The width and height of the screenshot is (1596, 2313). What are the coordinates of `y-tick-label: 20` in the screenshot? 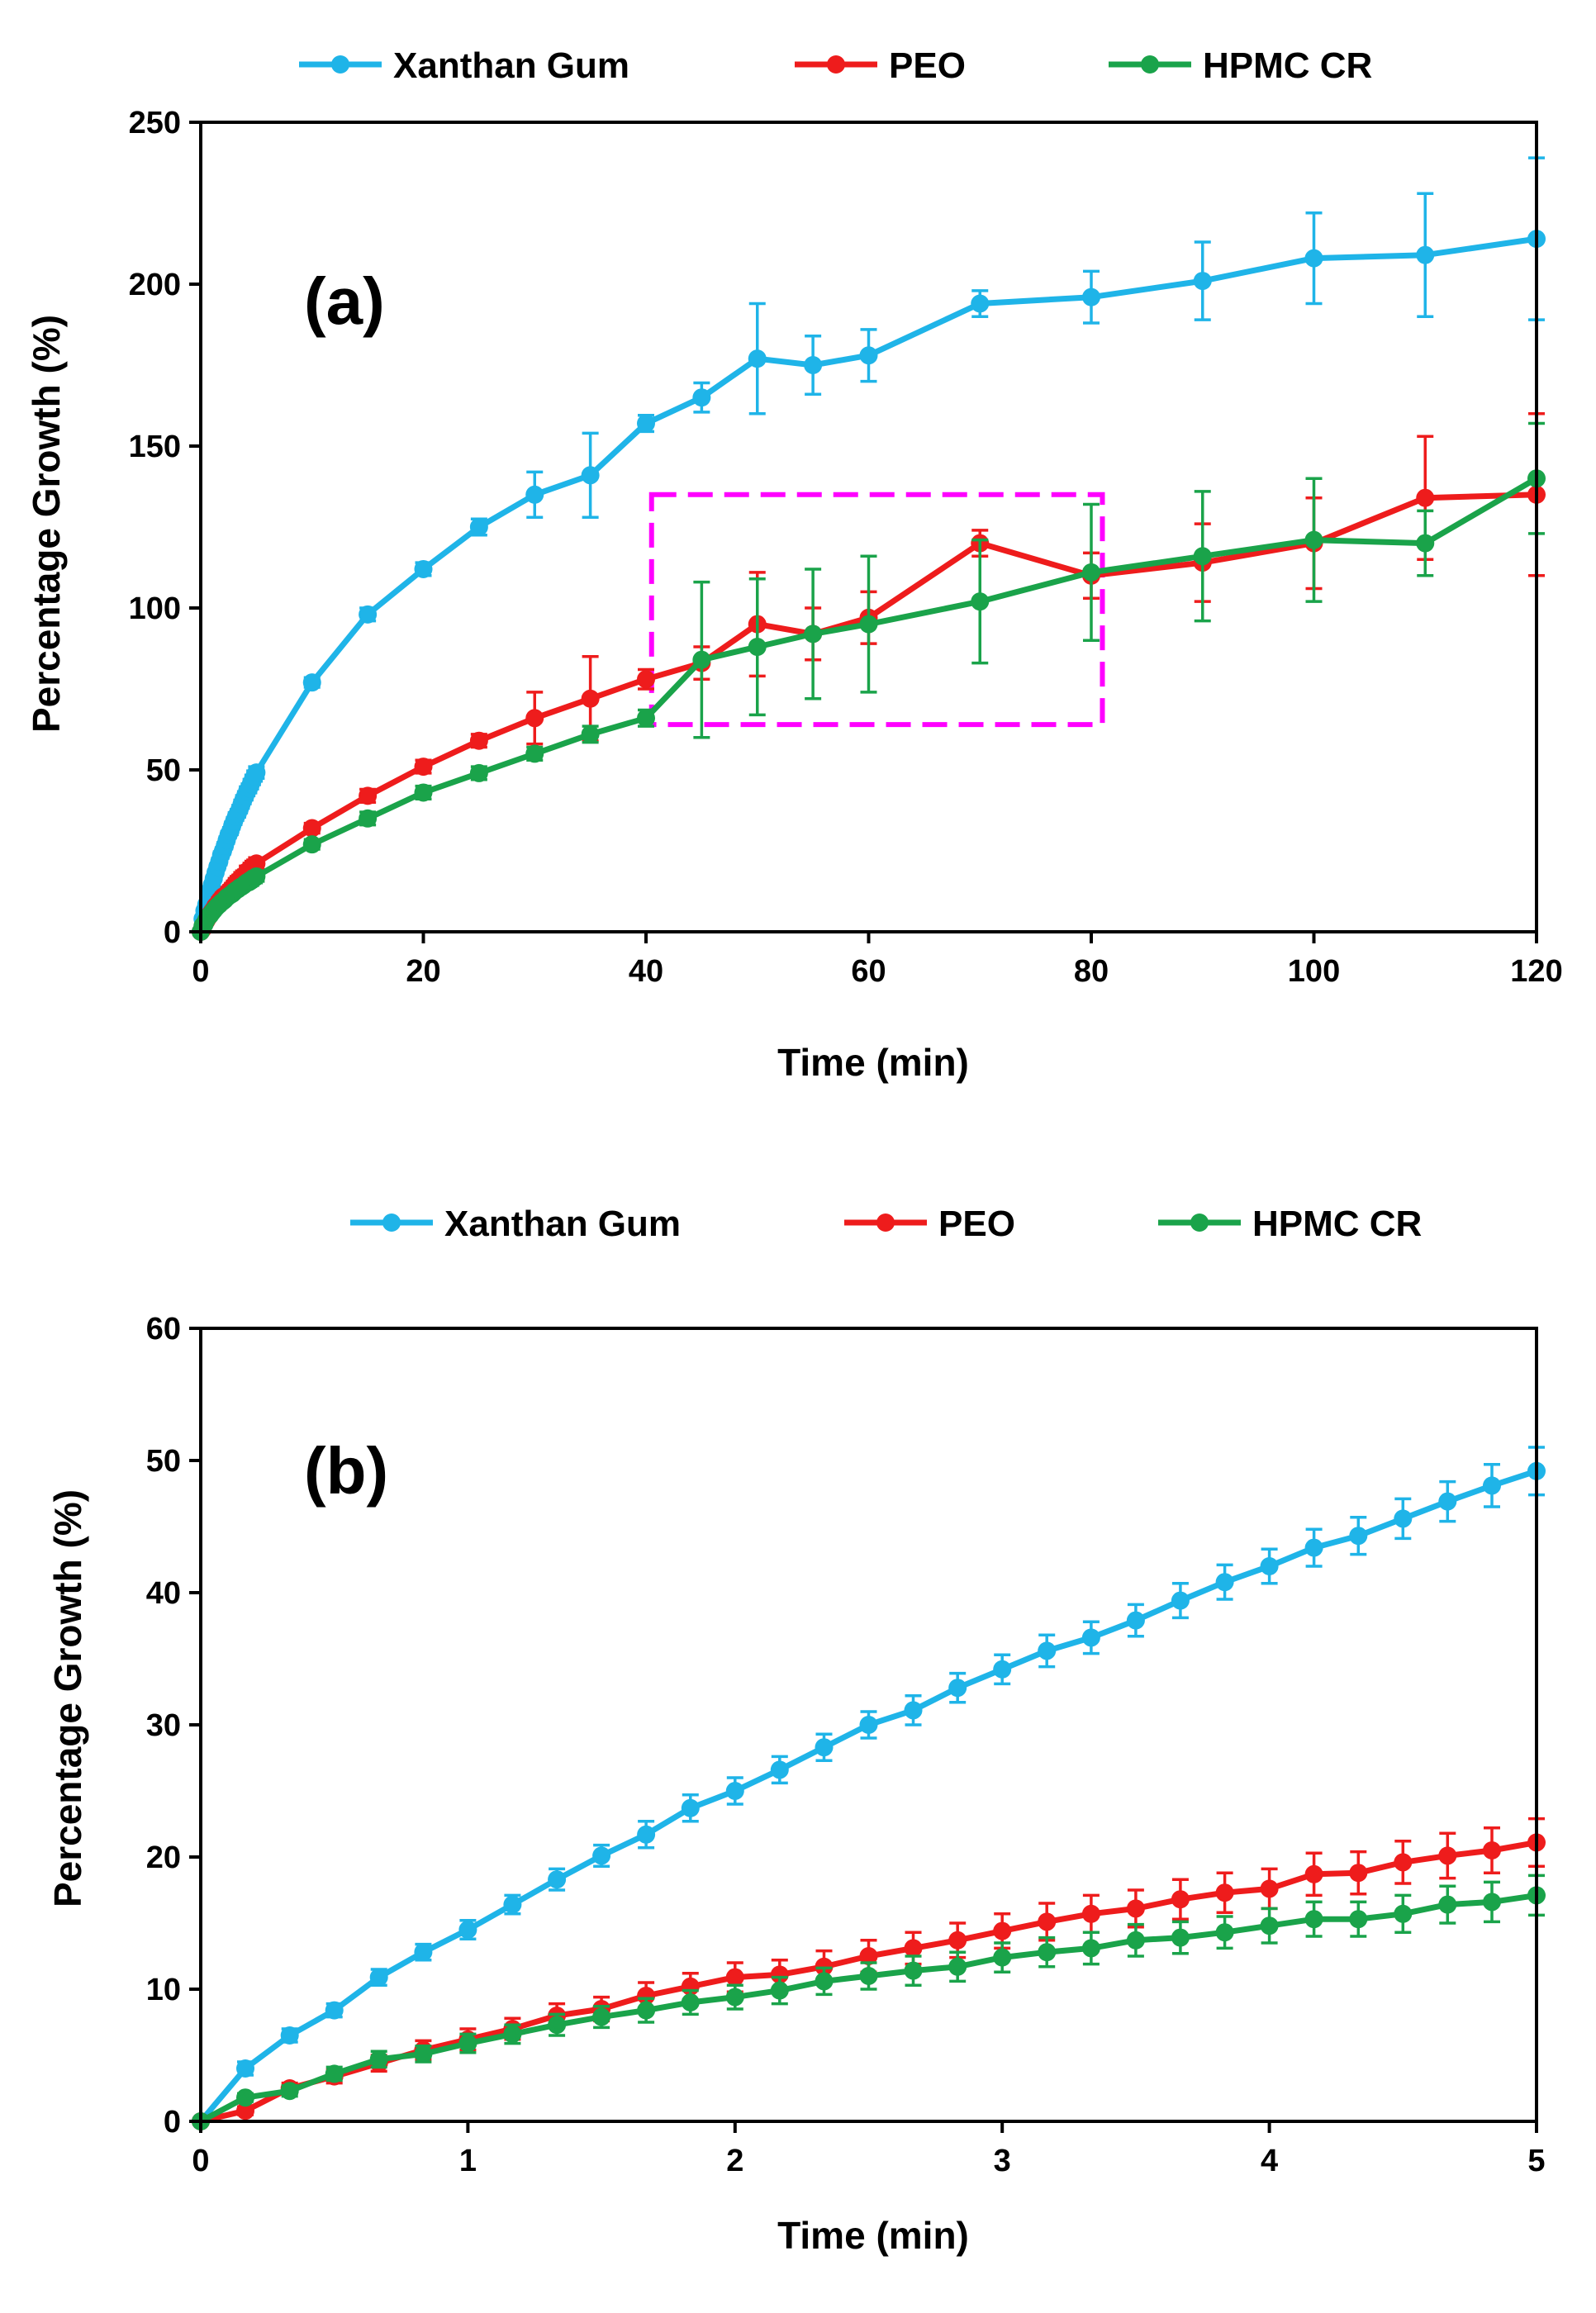 It's located at (163, 1857).